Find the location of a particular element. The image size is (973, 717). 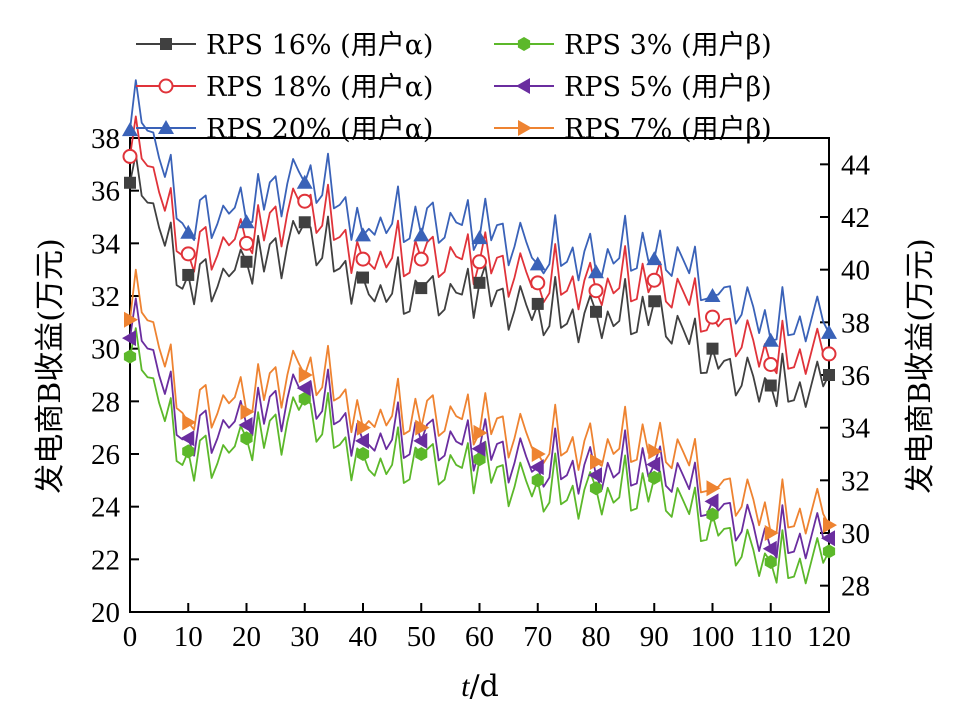

y-right-tick-label: 38 is located at coordinates (855, 323).